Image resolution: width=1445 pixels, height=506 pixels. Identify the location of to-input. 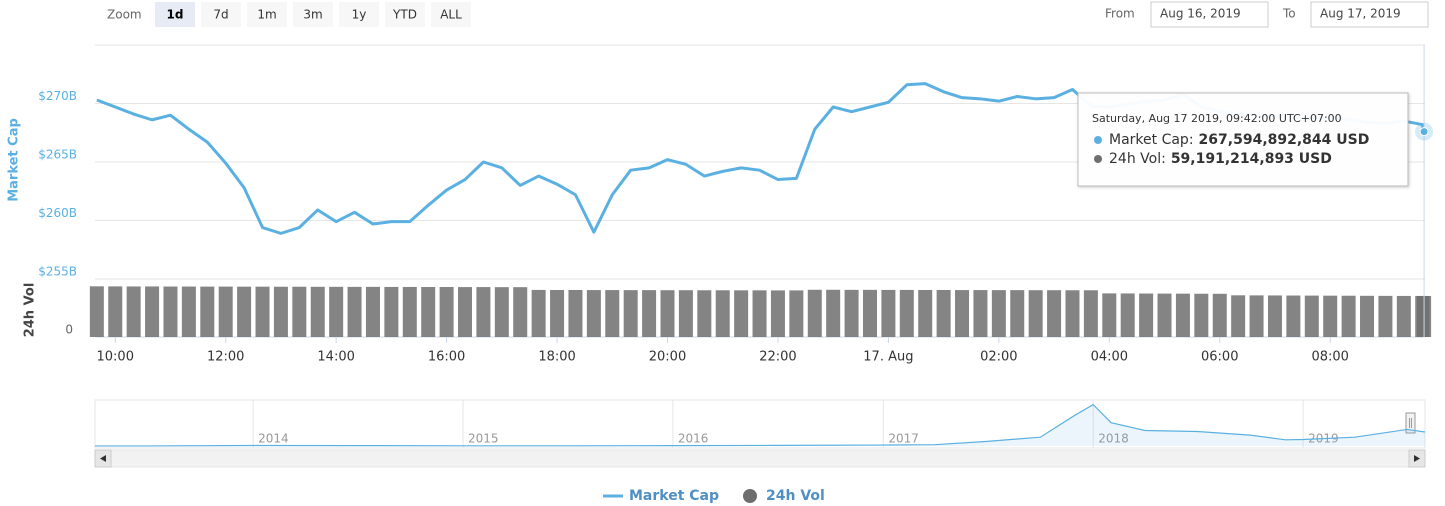
(1369, 14).